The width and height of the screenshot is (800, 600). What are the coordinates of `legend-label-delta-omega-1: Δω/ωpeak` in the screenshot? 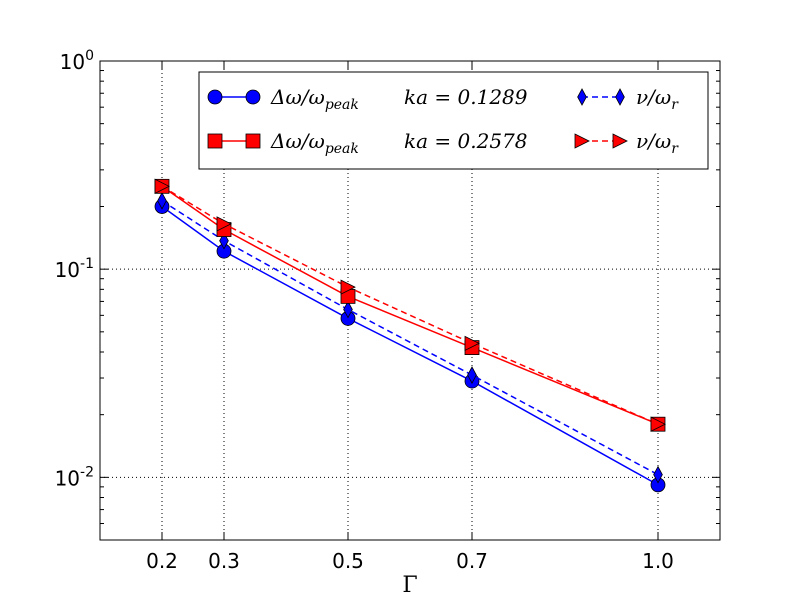 It's located at (314, 99).